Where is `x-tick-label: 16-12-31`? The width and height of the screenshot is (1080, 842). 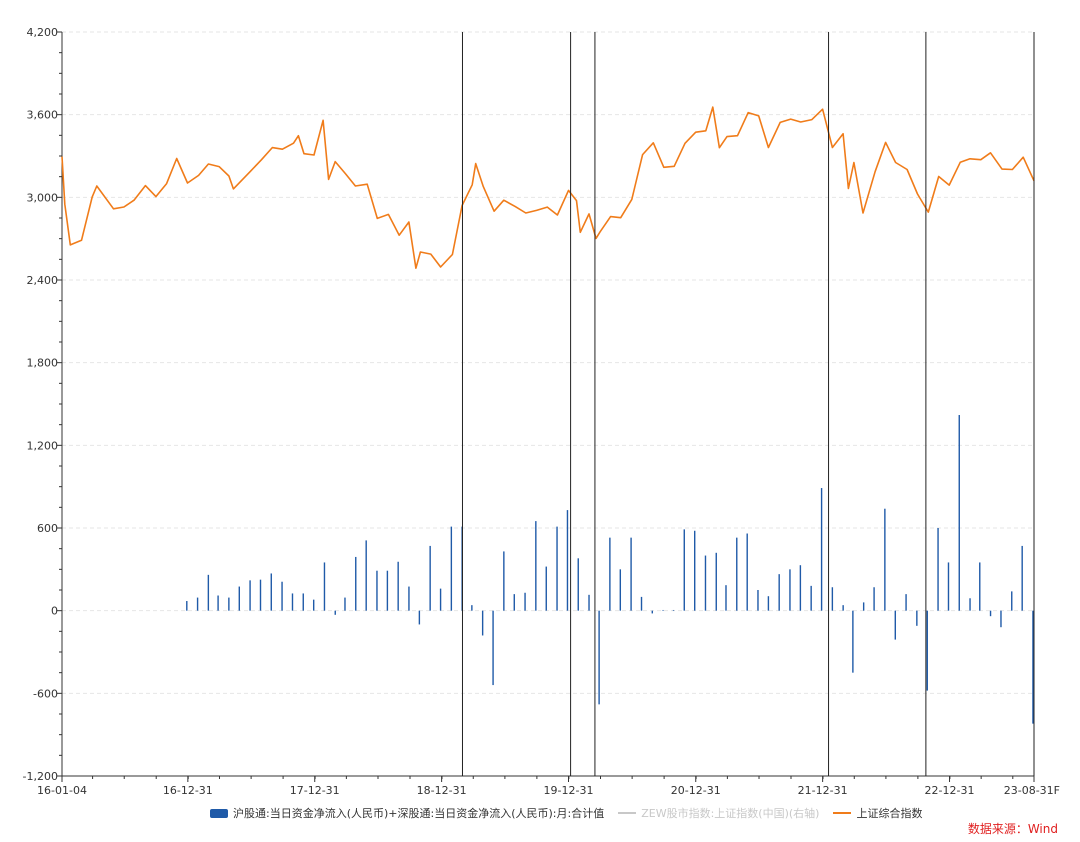
x-tick-label: 16-12-31 is located at coordinates (188, 790).